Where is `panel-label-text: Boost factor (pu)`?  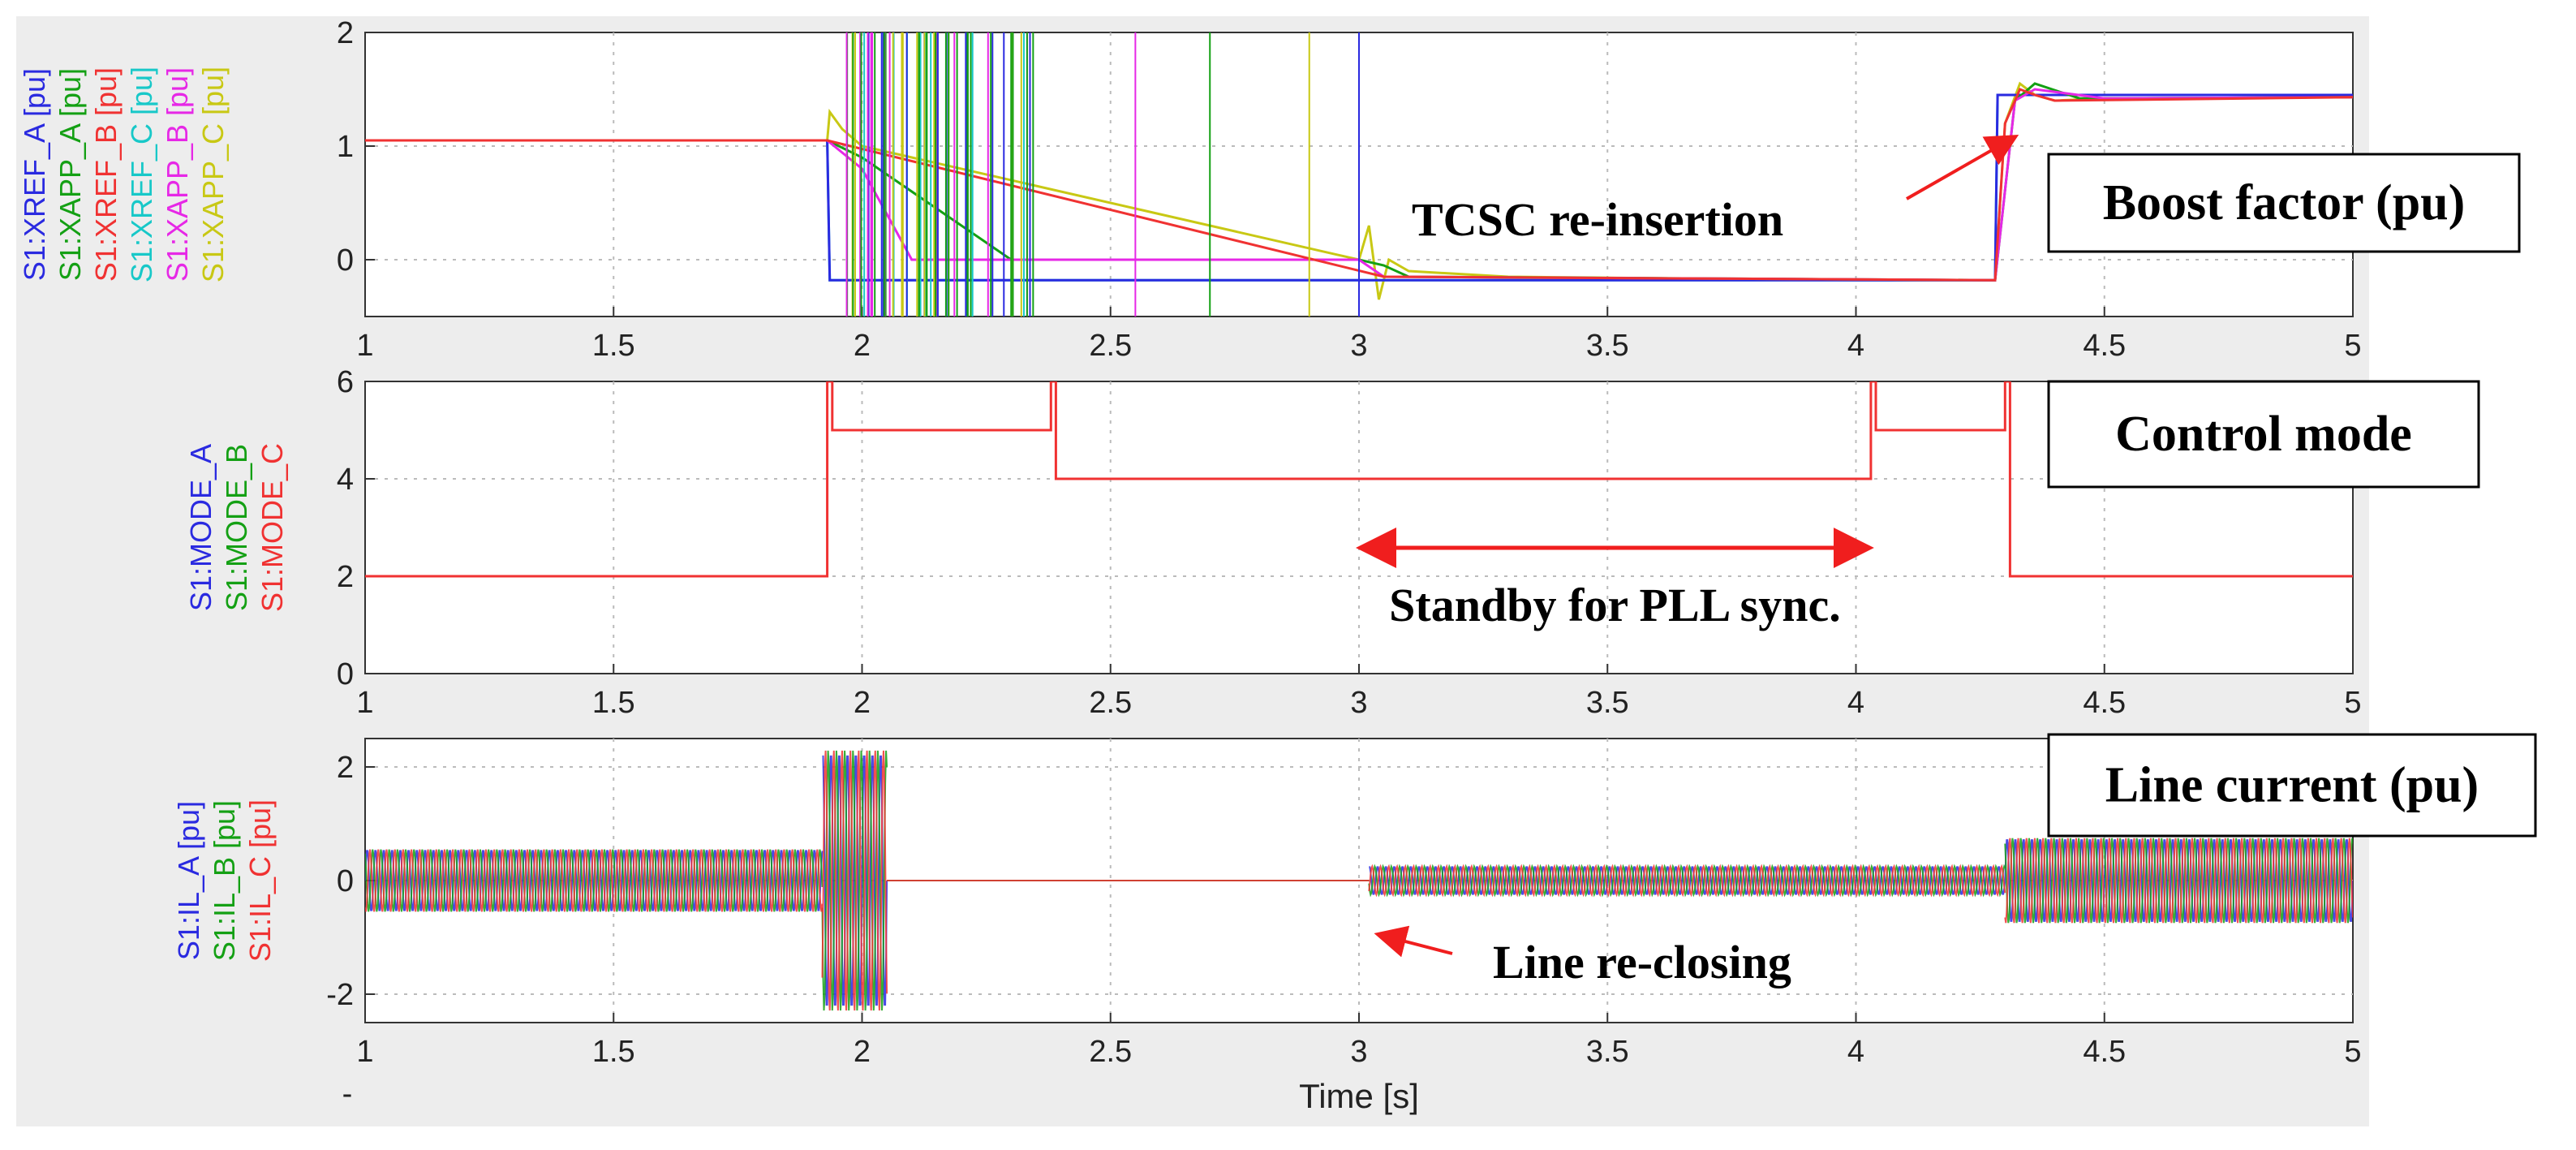 panel-label-text: Boost factor (pu) is located at coordinates (2284, 203).